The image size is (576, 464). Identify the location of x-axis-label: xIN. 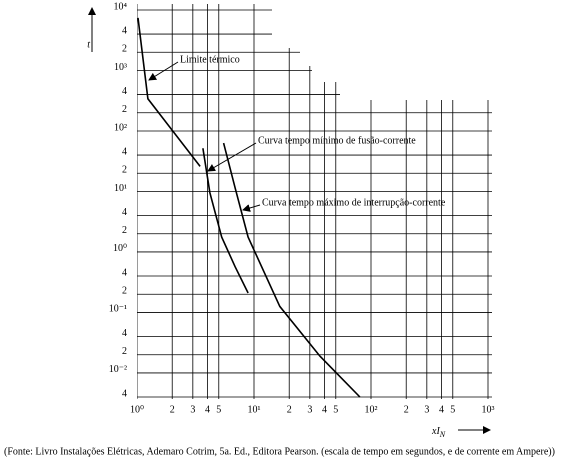
(438, 432).